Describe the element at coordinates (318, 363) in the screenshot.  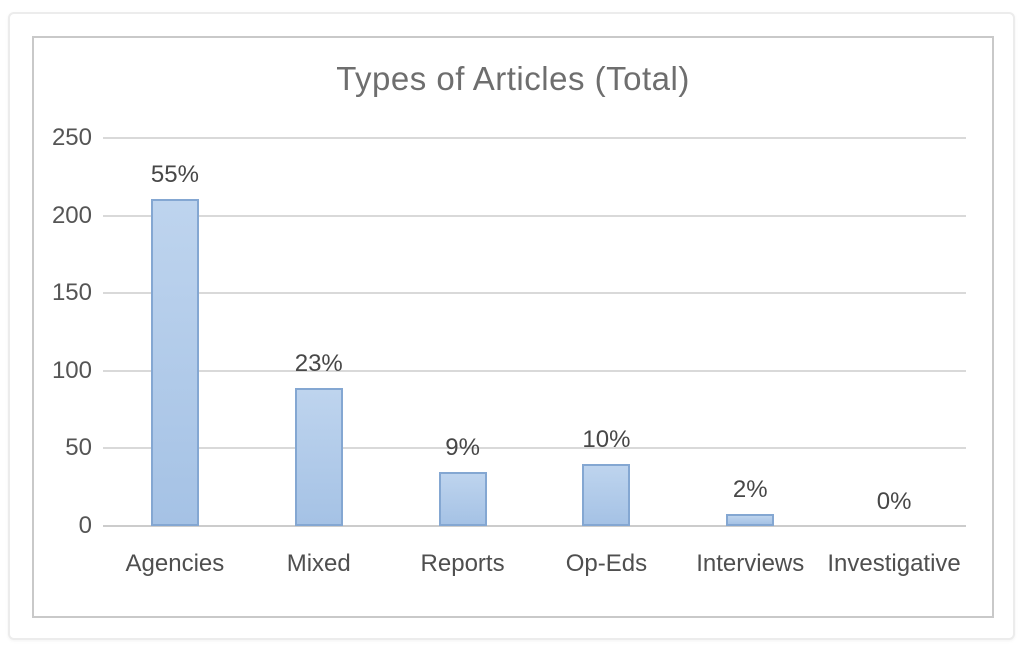
I see `data-label: 23%` at that location.